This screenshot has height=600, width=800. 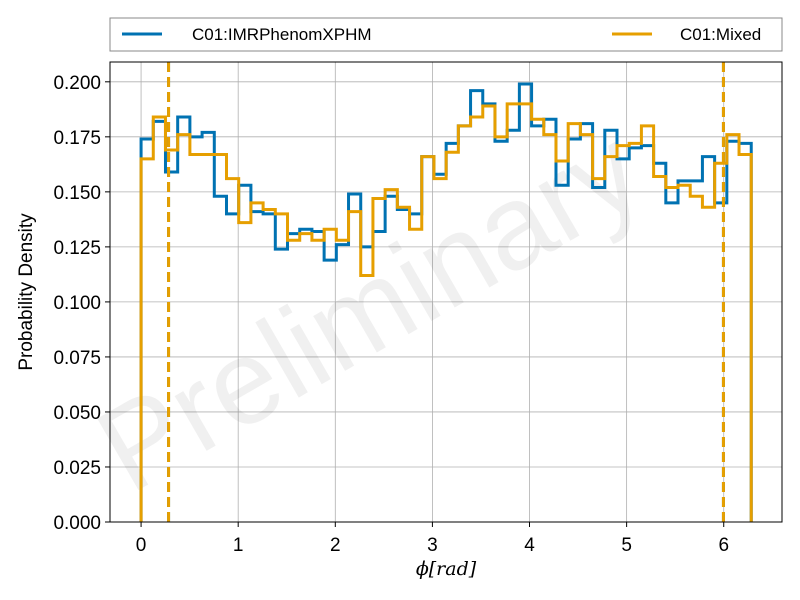 What do you see at coordinates (141, 545) in the screenshot?
I see `x-tick-label: 0` at bounding box center [141, 545].